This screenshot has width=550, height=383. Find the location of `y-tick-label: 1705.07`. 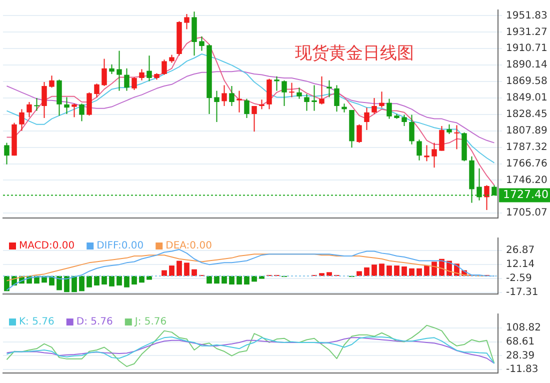

y-tick-label: 1705.07 is located at coordinates (527, 213).